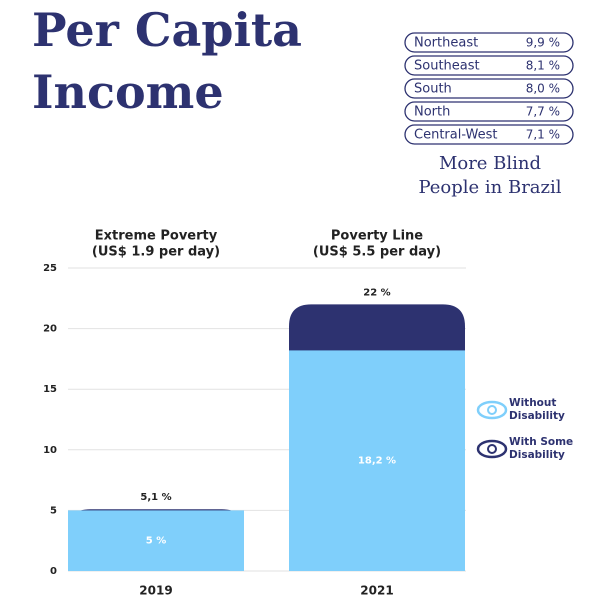 The height and width of the screenshot is (600, 600). I want to click on heading-line: People in Brazil, so click(489, 187).